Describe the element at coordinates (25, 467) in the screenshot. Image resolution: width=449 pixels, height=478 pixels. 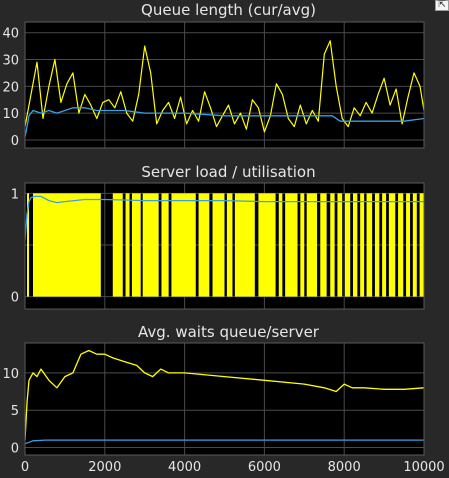
I see `x-tick-label: 0` at that location.